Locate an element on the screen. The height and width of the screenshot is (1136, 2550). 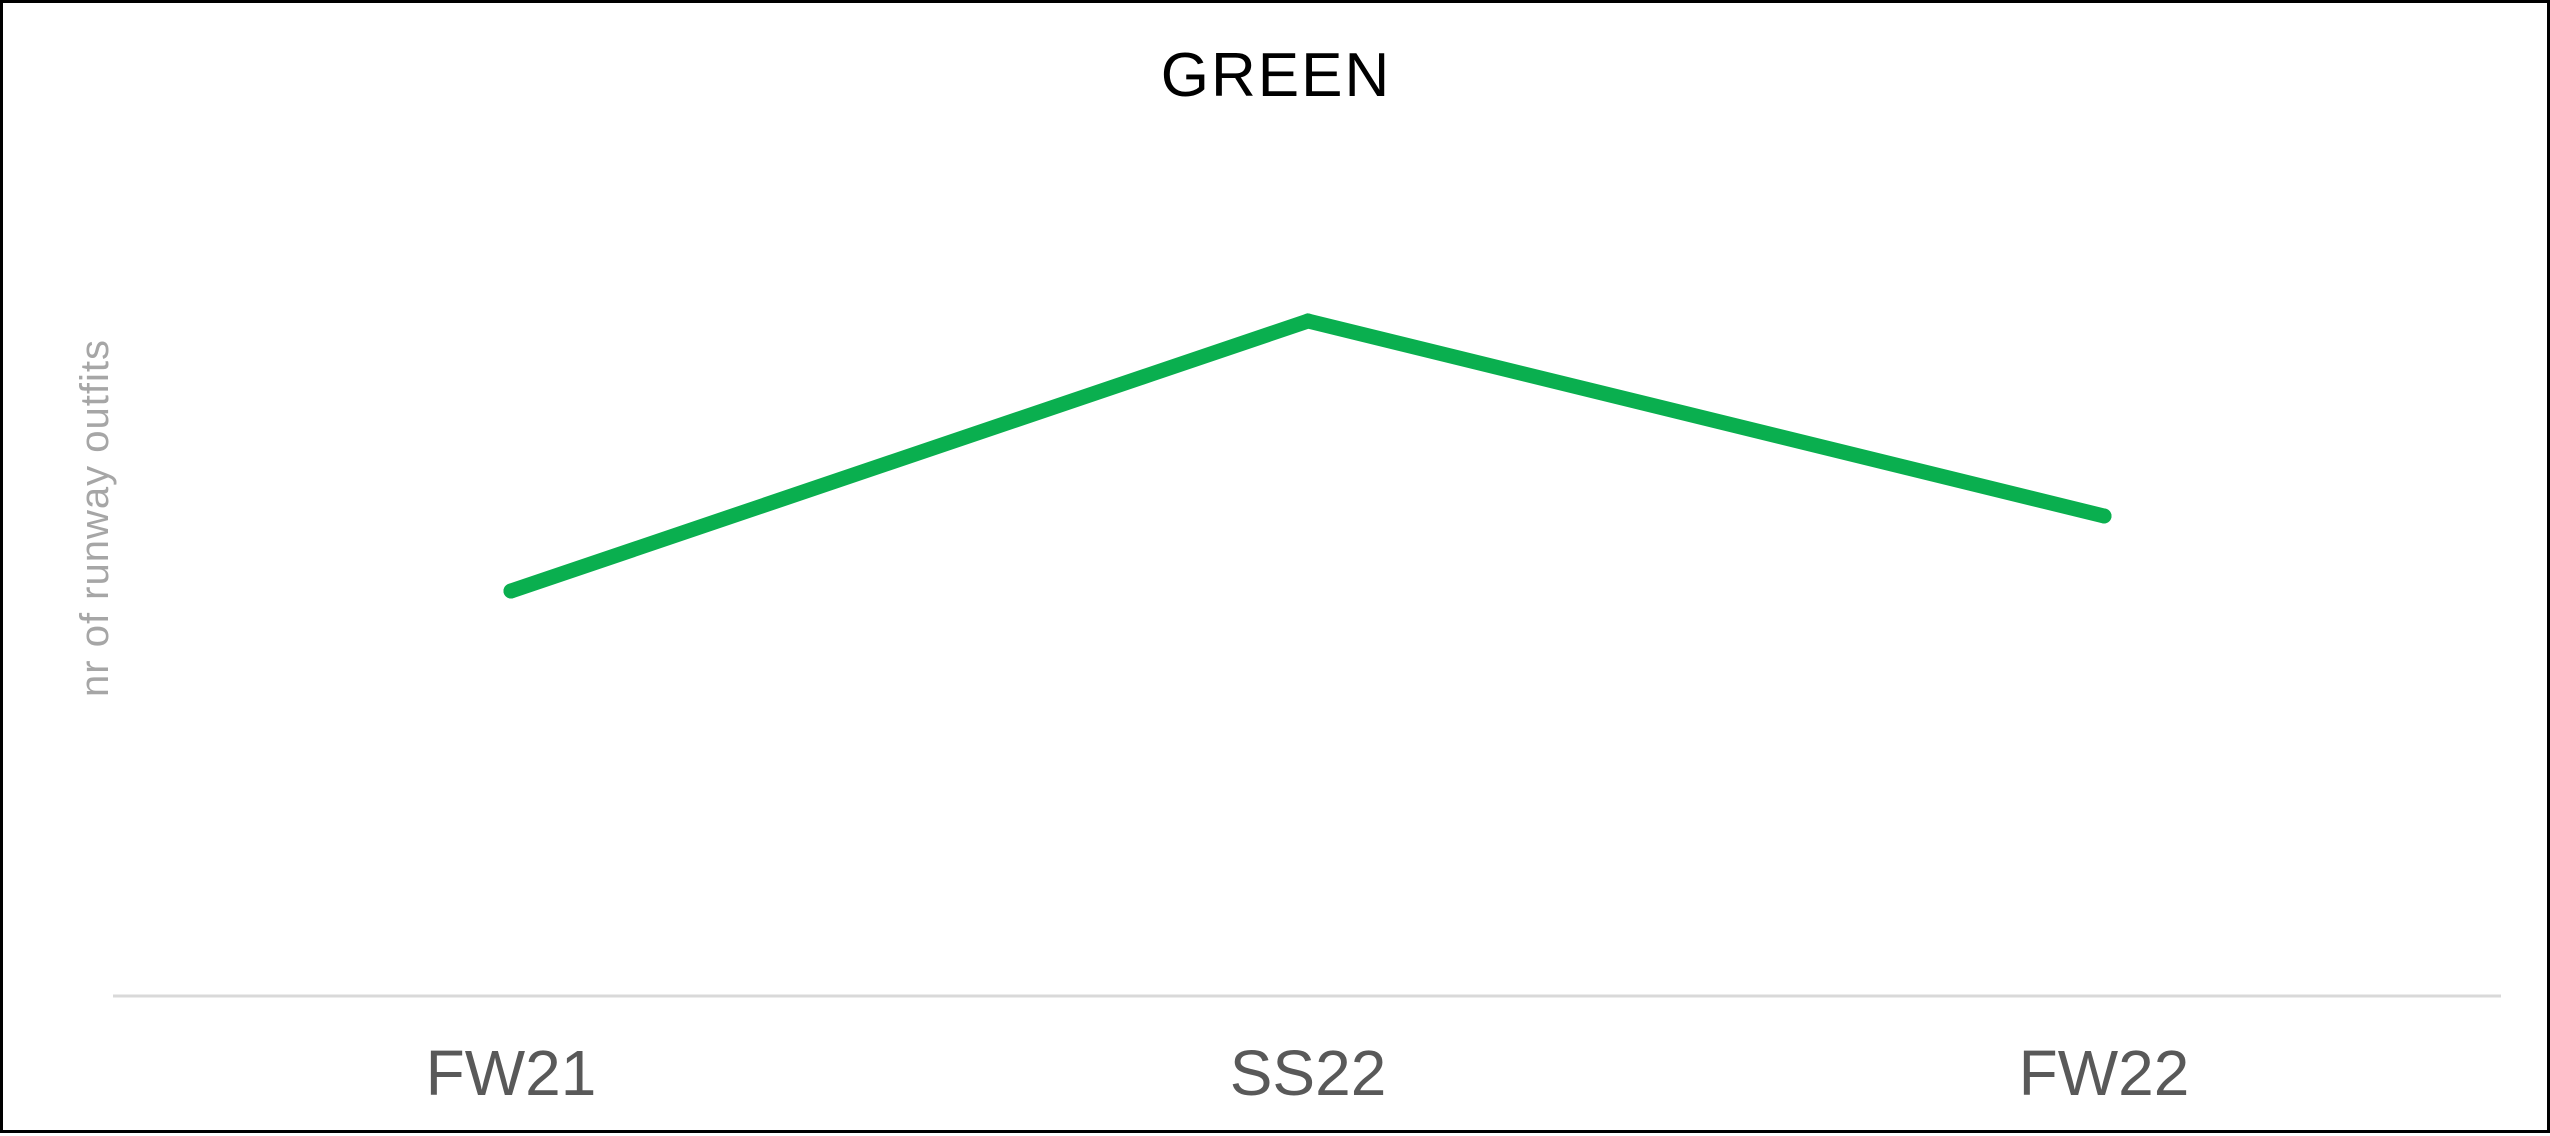
x-tick-labels: FW21 SS22 FW22 is located at coordinates (1308, 1073).